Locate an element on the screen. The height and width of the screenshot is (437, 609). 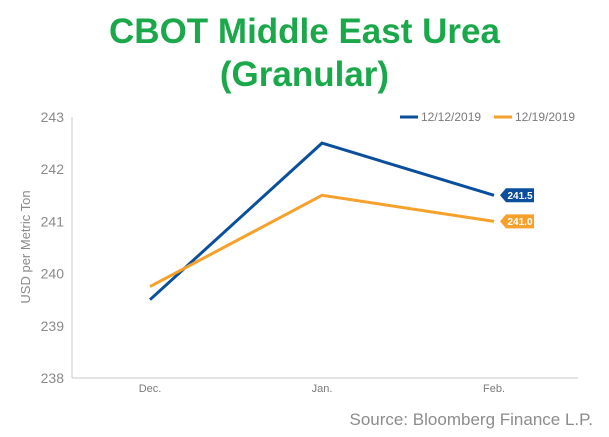
y-tick-label-0: 238 is located at coordinates (53, 378).